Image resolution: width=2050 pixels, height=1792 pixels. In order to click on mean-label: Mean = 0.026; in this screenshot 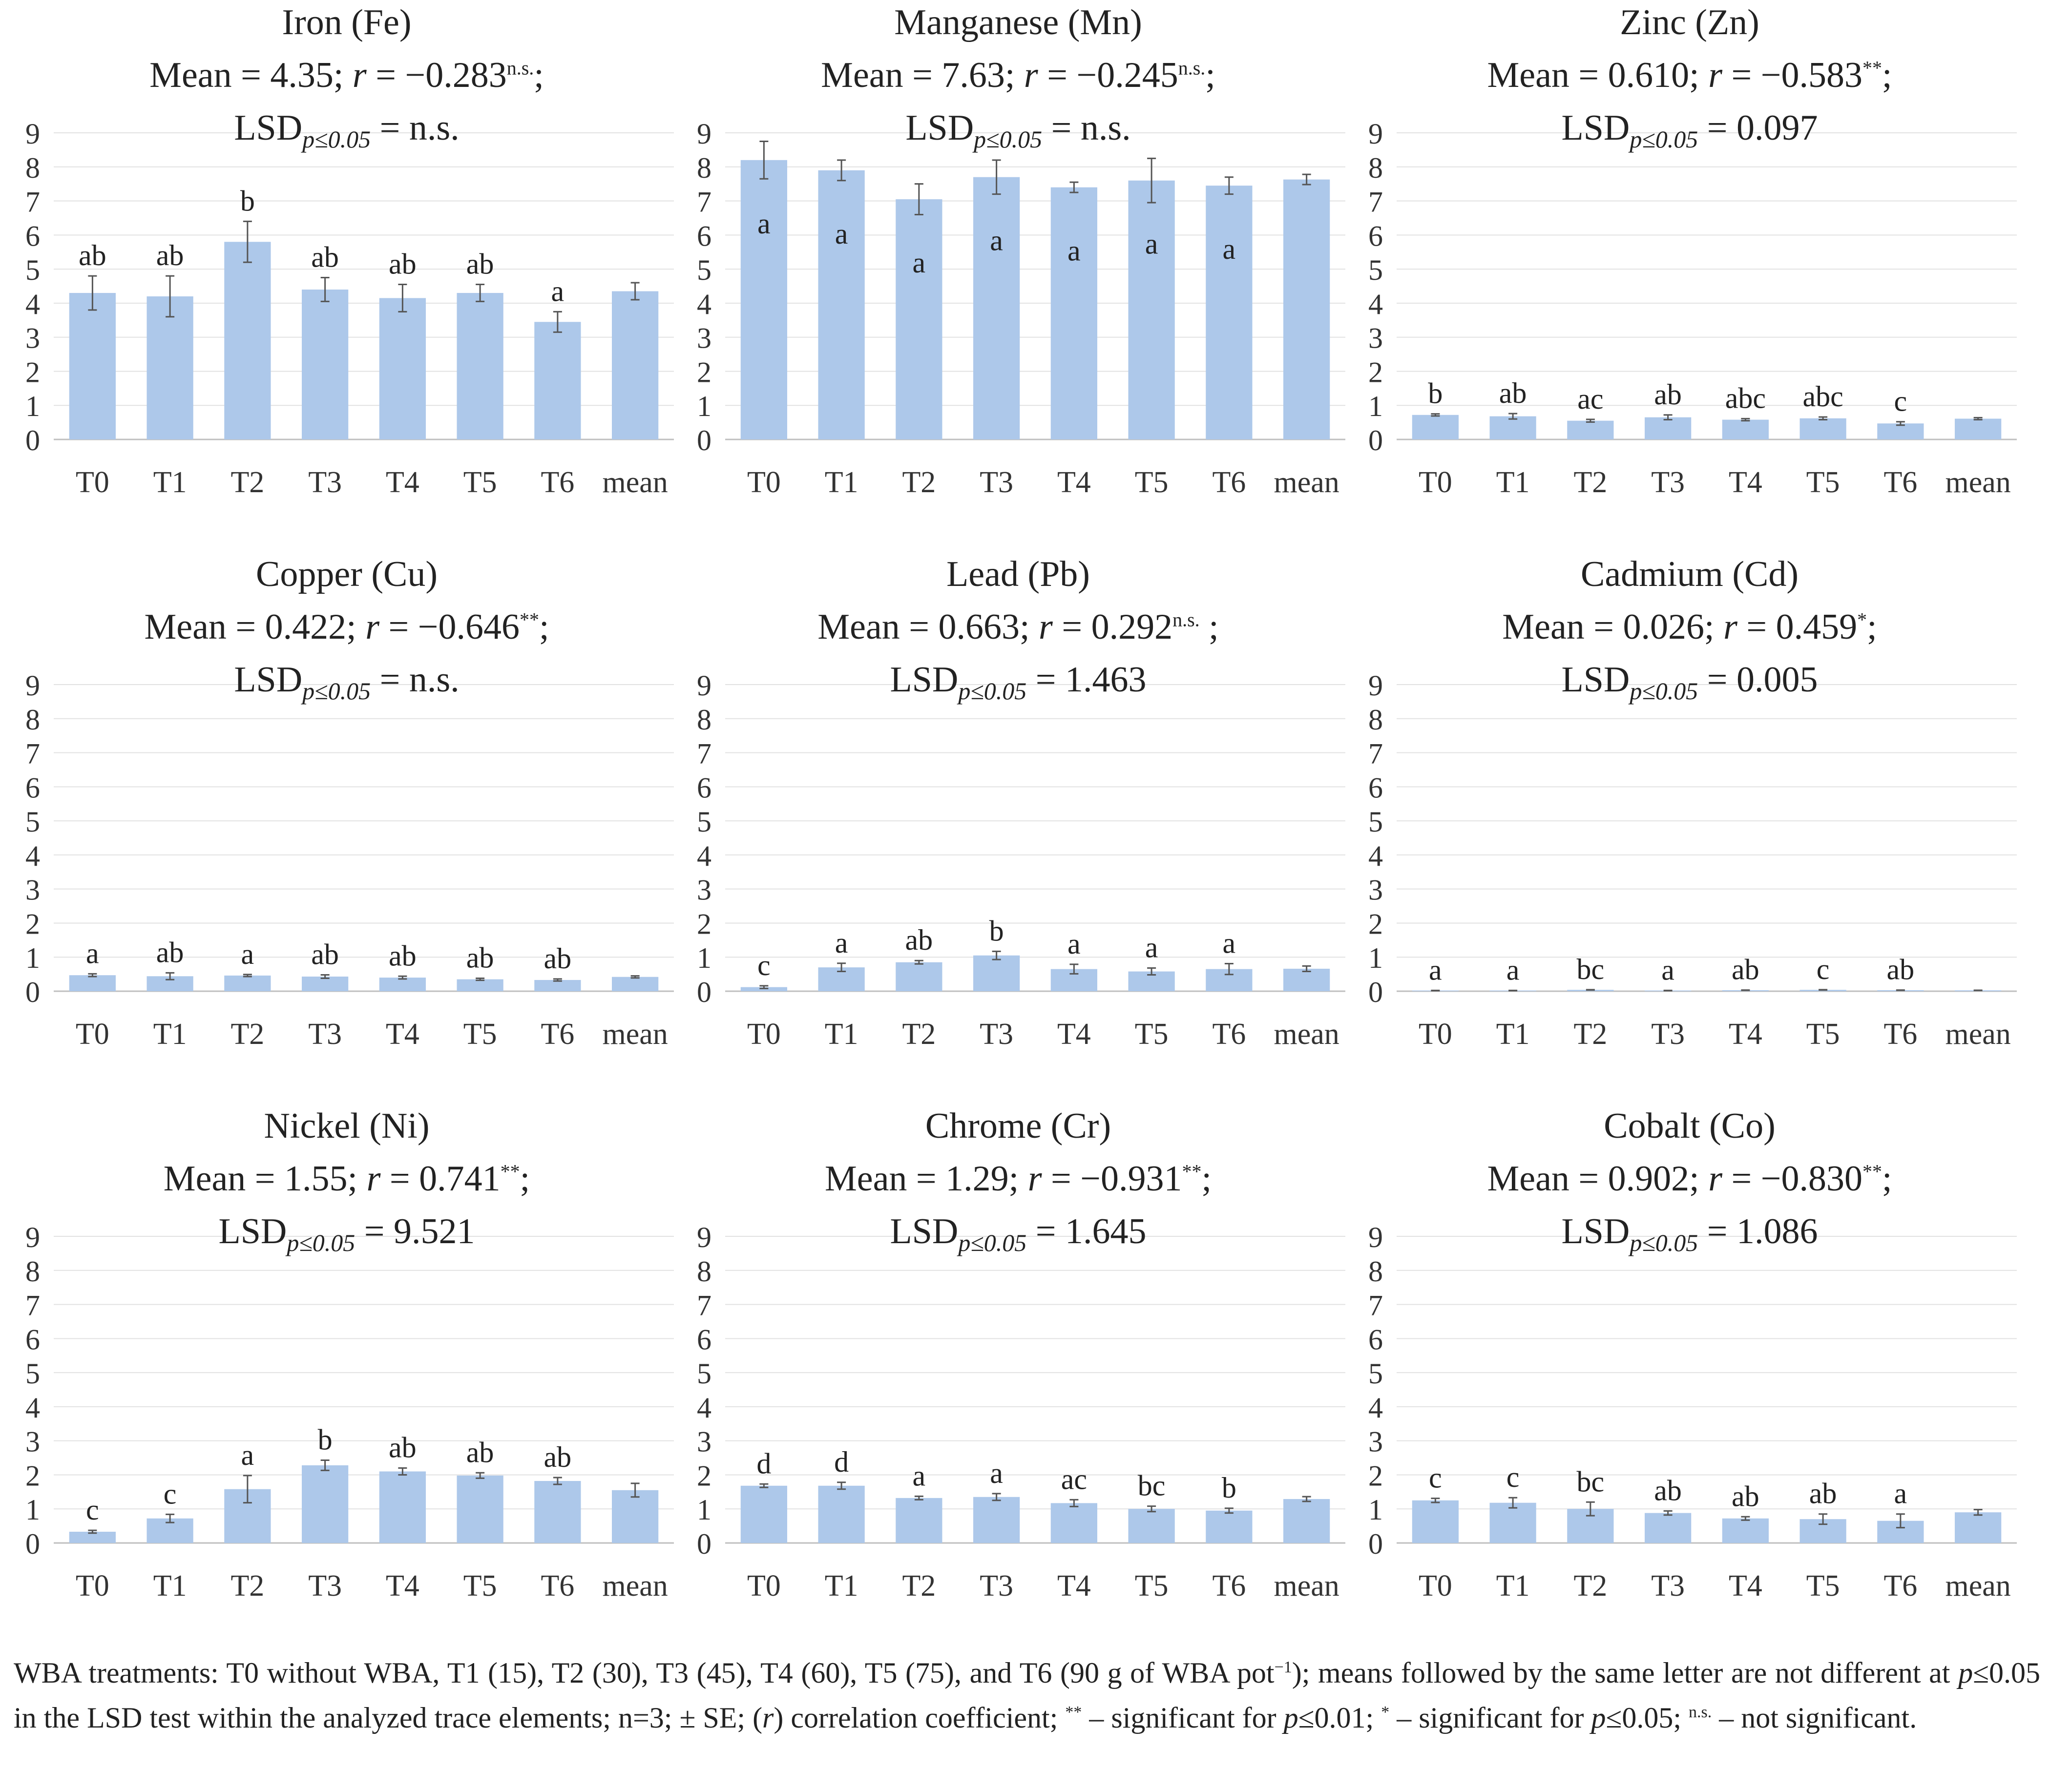, I will do `click(1608, 627)`.